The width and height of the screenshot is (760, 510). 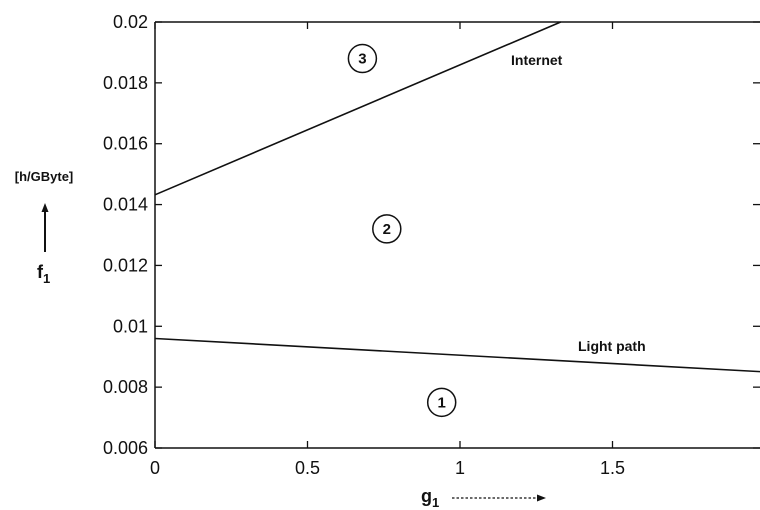 I want to click on region-label: 3, so click(x=362, y=59).